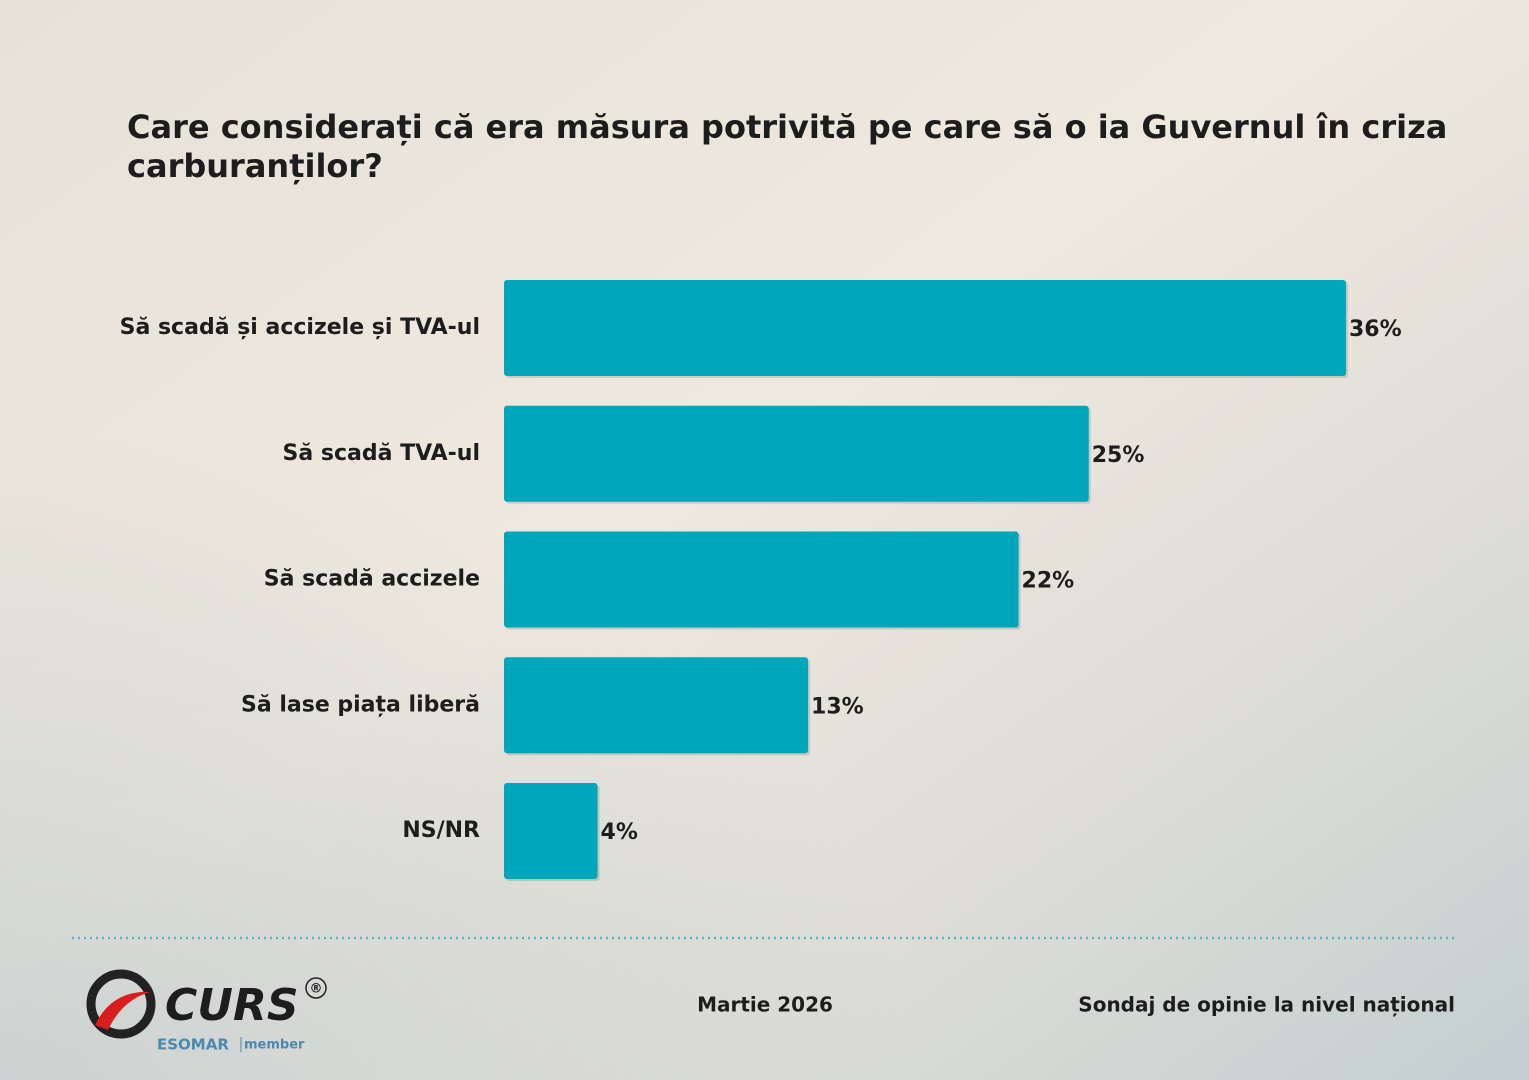  I want to click on footer-date: Martie 2026, so click(765, 1005).